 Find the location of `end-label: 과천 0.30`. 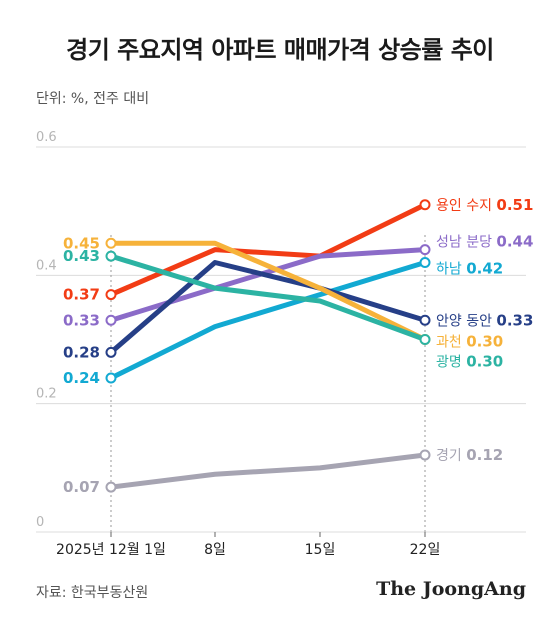

end-label: 과천 0.30 is located at coordinates (469, 342).